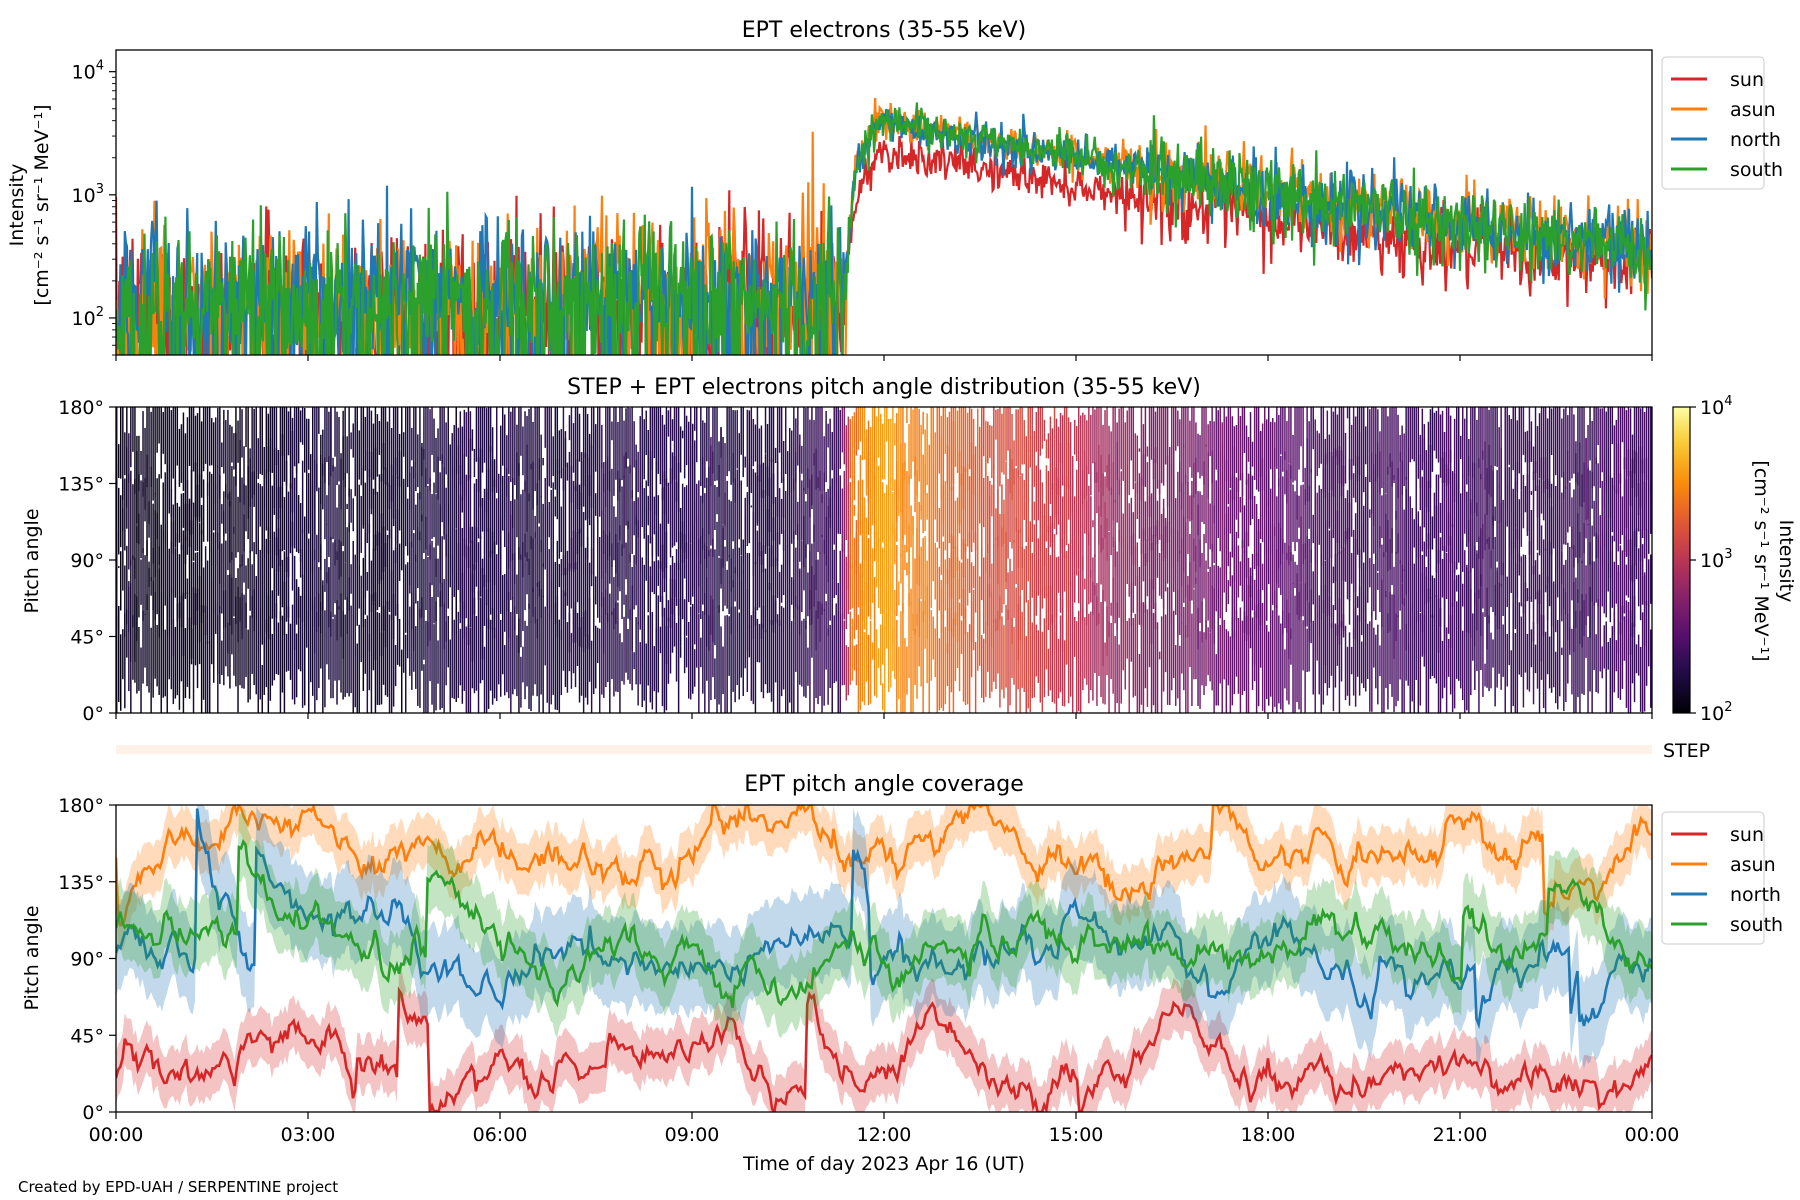 The width and height of the screenshot is (1800, 1200). I want to click on coverage-line-sun, so click(884, 1049).